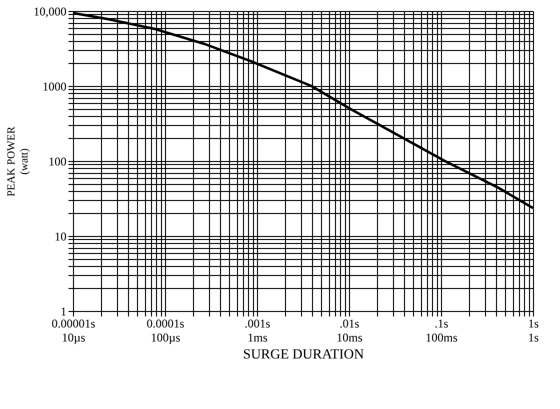 The image size is (560, 409). Describe the element at coordinates (303, 355) in the screenshot. I see `x-axis-title: SURGE DURATION` at that location.